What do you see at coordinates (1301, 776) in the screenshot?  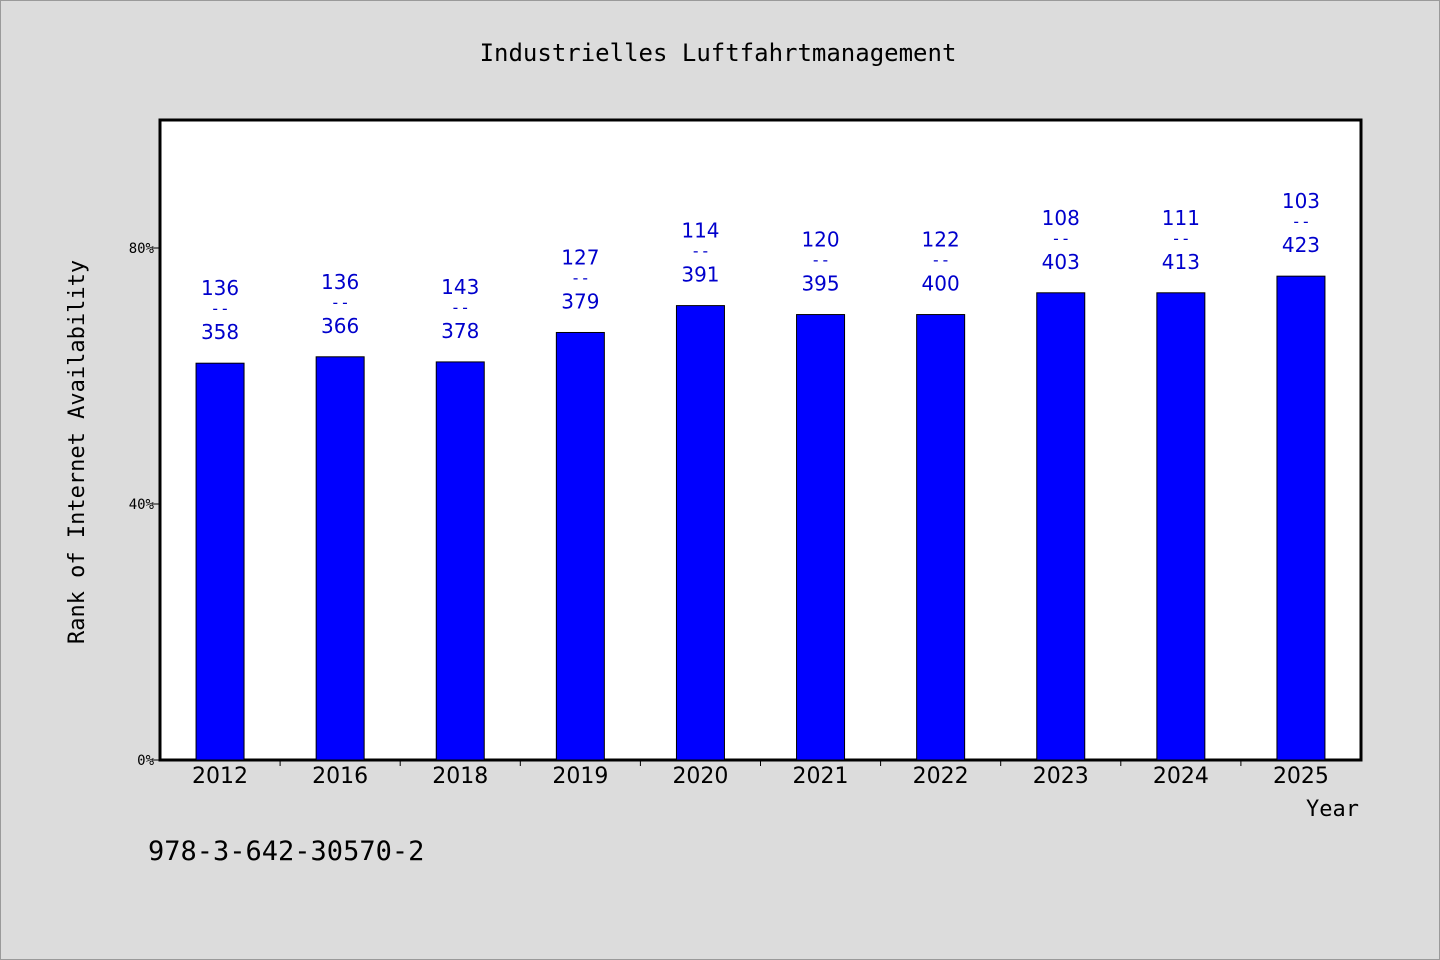 I see `x-tick-label: 2025` at bounding box center [1301, 776].